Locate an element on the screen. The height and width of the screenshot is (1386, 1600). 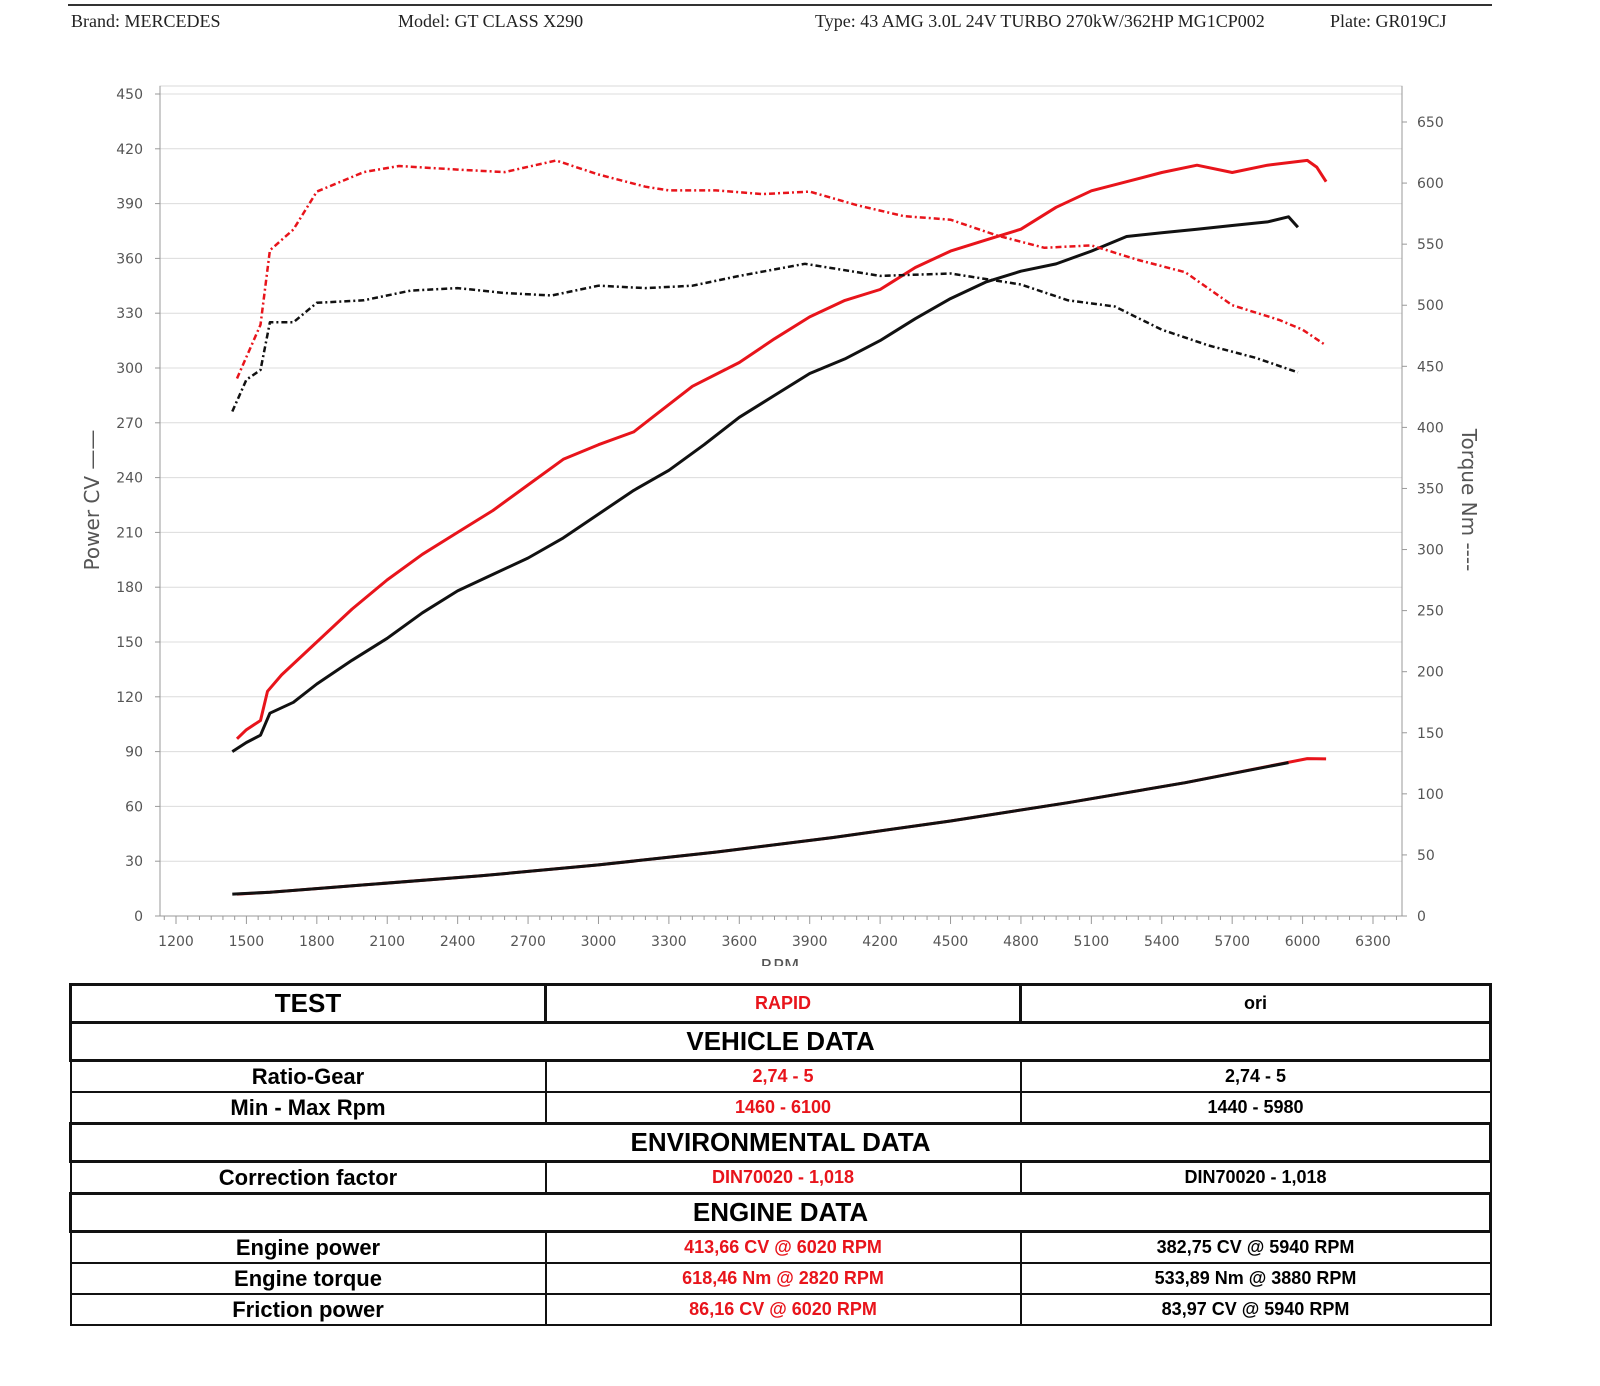
y-tick-label: 420 is located at coordinates (129, 150).